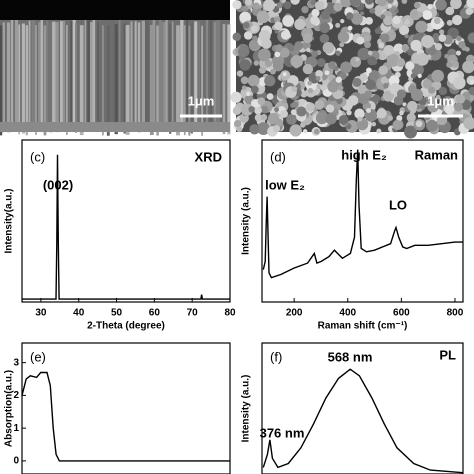 Image resolution: width=474 pixels, height=474 pixels. I want to click on annotation: 376 nm, so click(282, 432).